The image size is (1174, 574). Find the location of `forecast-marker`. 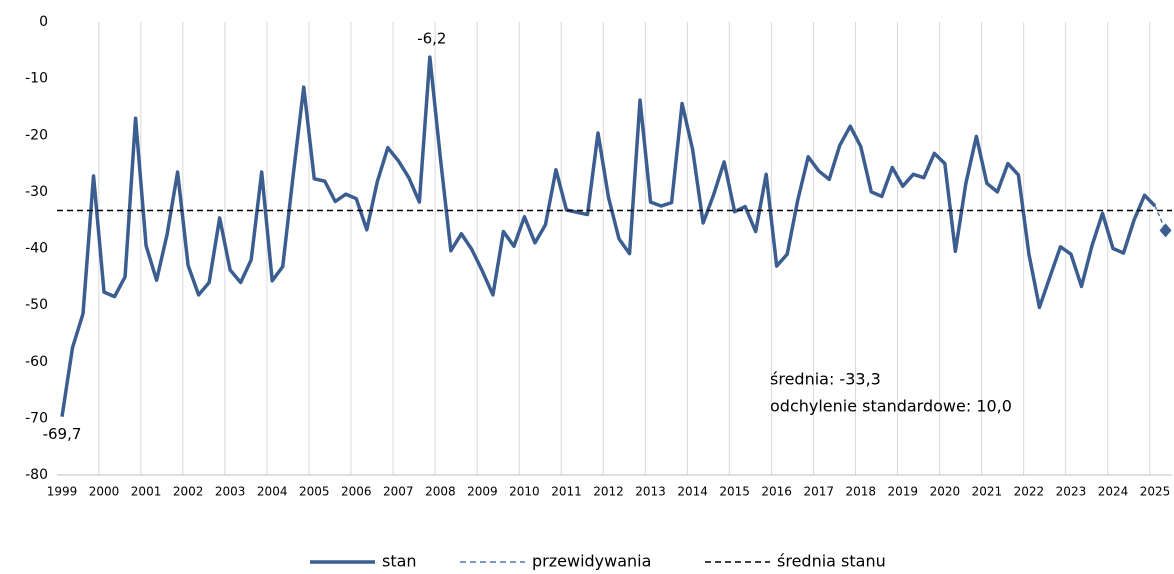

forecast-marker is located at coordinates (1165, 230).